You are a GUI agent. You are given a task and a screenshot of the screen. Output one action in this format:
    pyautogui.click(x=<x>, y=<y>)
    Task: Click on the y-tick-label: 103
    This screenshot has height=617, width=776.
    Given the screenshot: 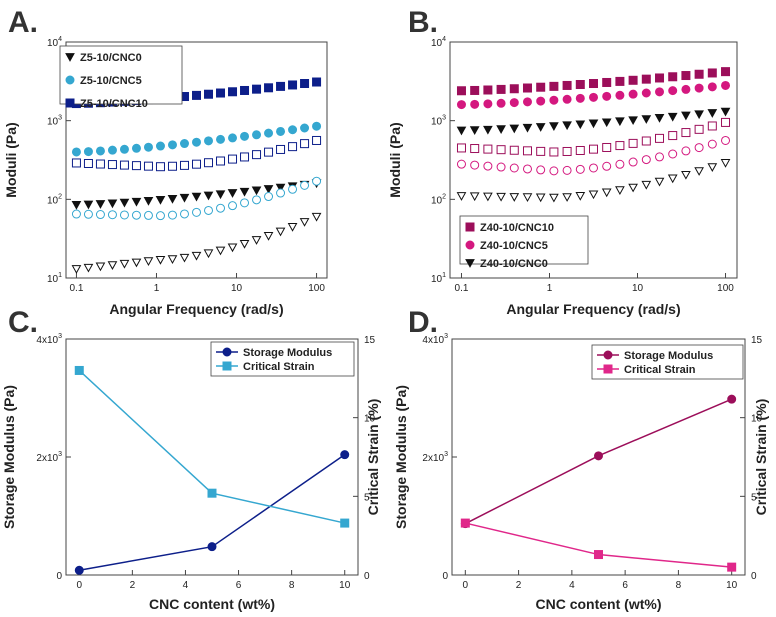 What is the action you would take?
    pyautogui.click(x=54, y=121)
    